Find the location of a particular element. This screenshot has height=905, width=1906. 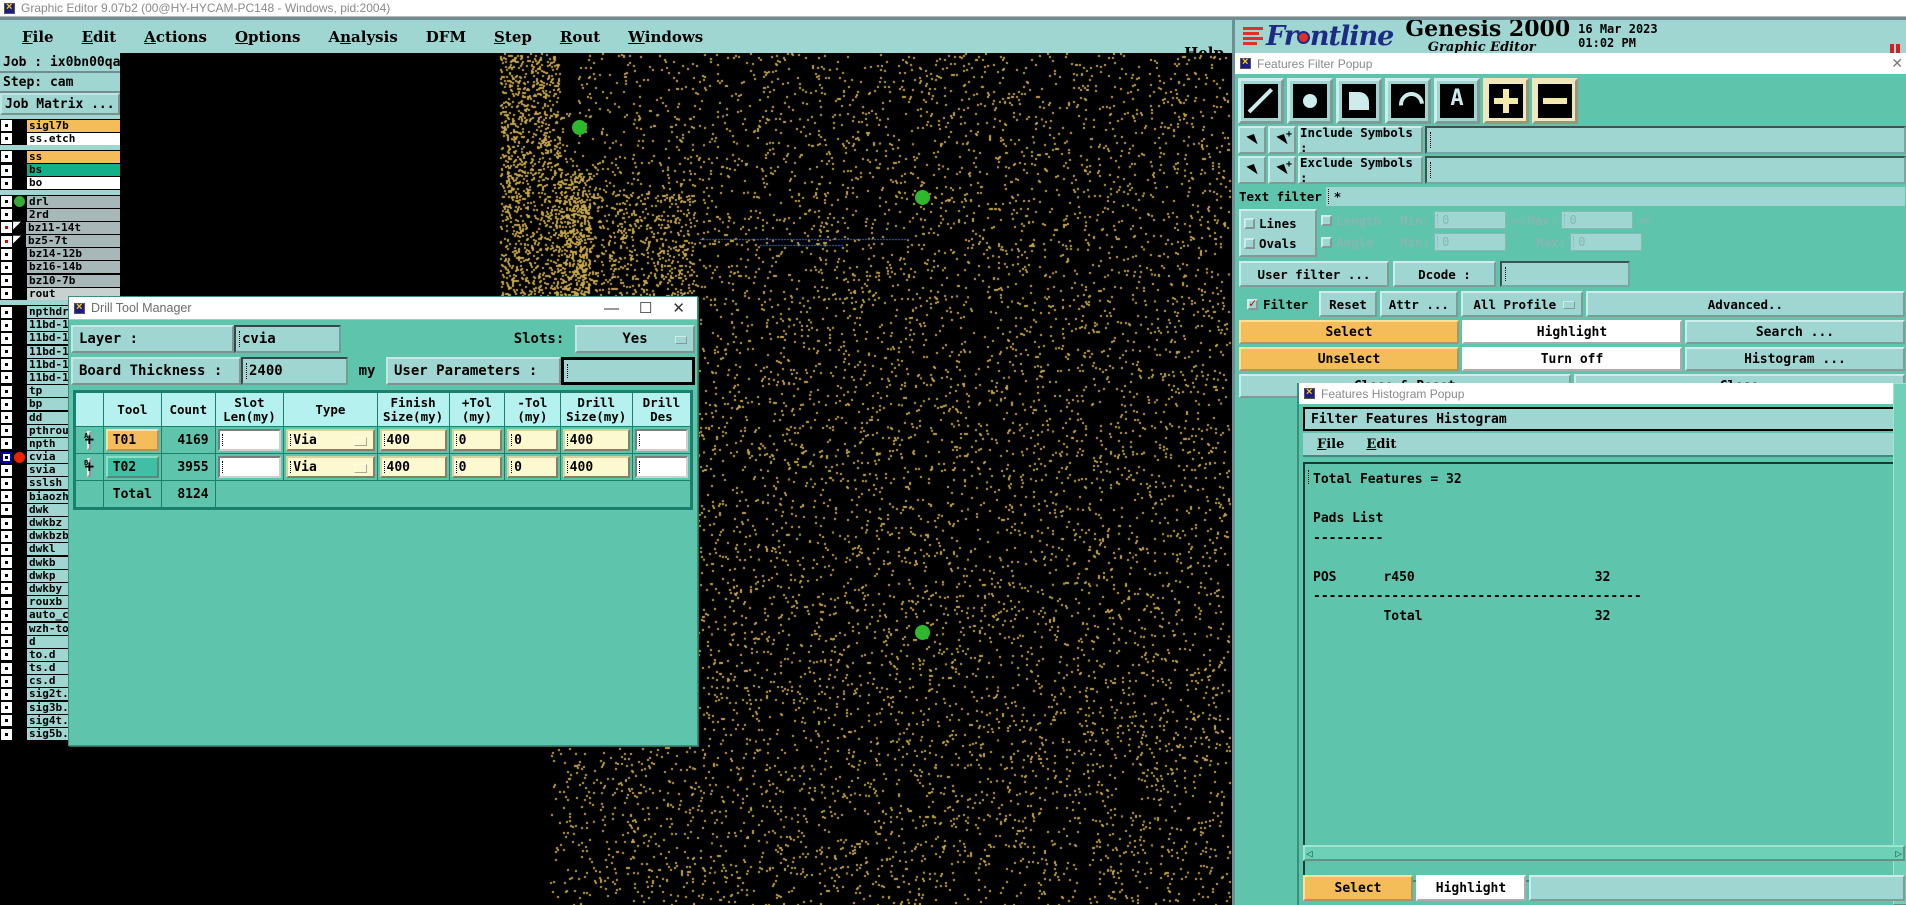

line-icon is located at coordinates (1261, 101).